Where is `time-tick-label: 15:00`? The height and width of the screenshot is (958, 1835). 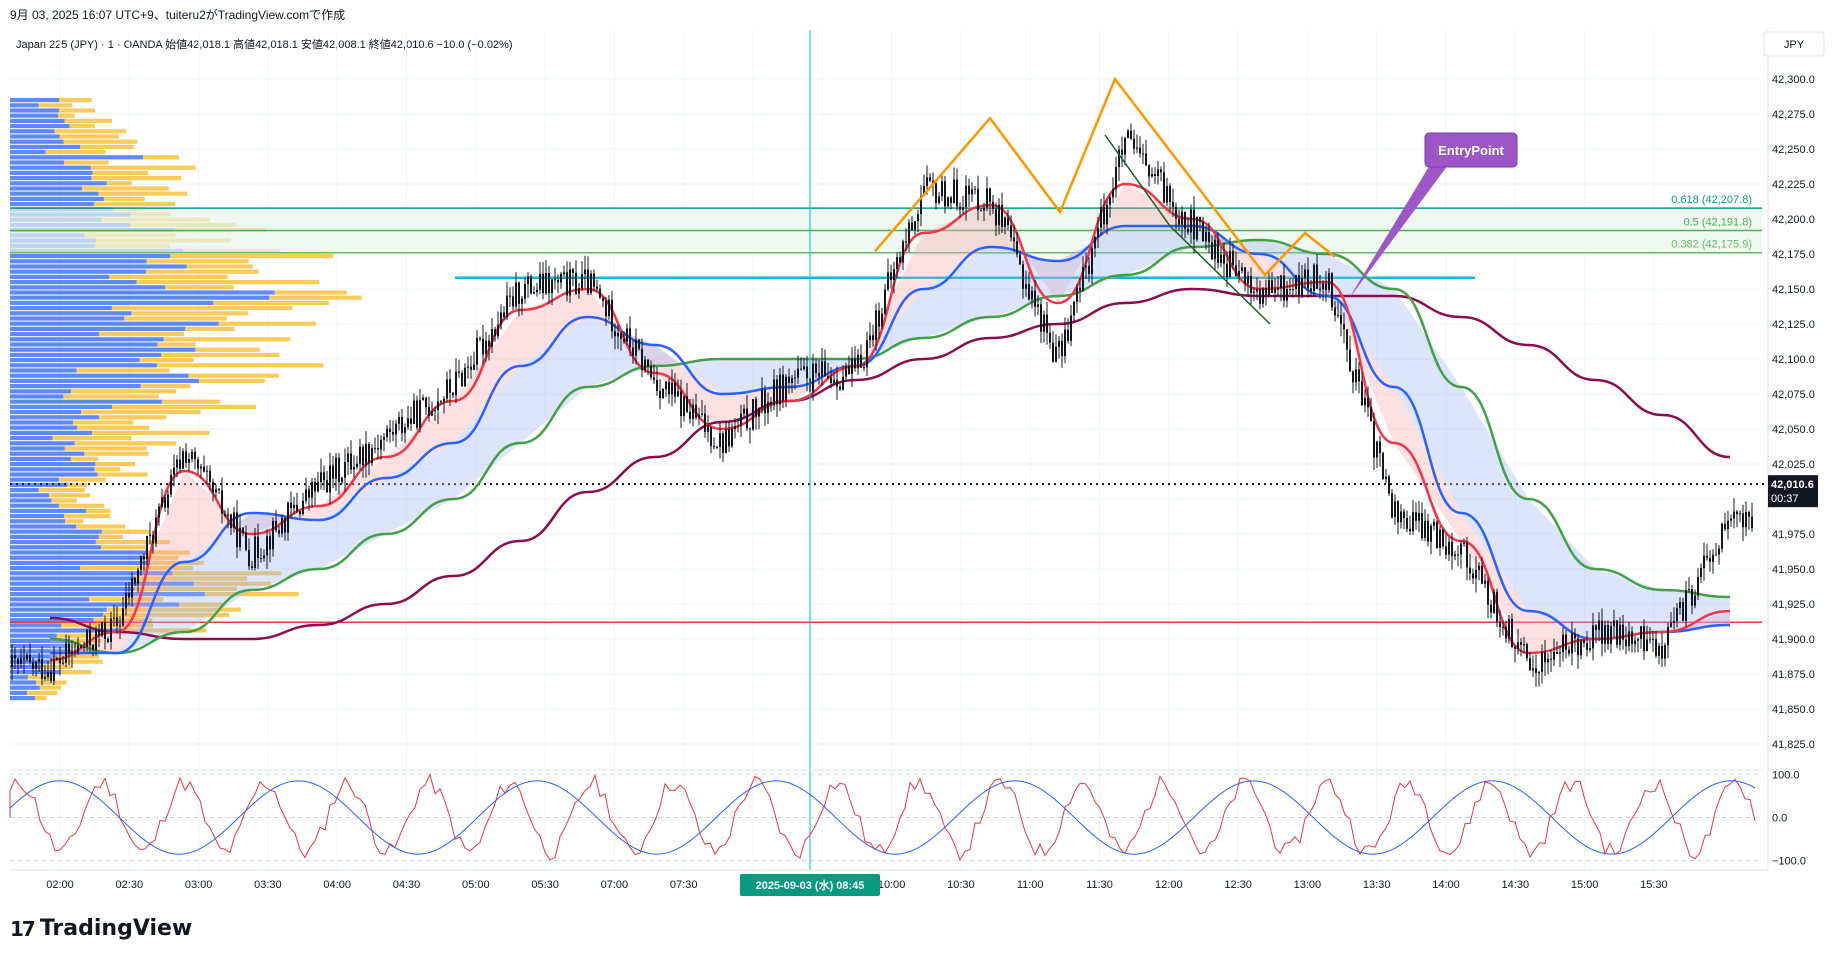 time-tick-label: 15:00 is located at coordinates (1585, 885).